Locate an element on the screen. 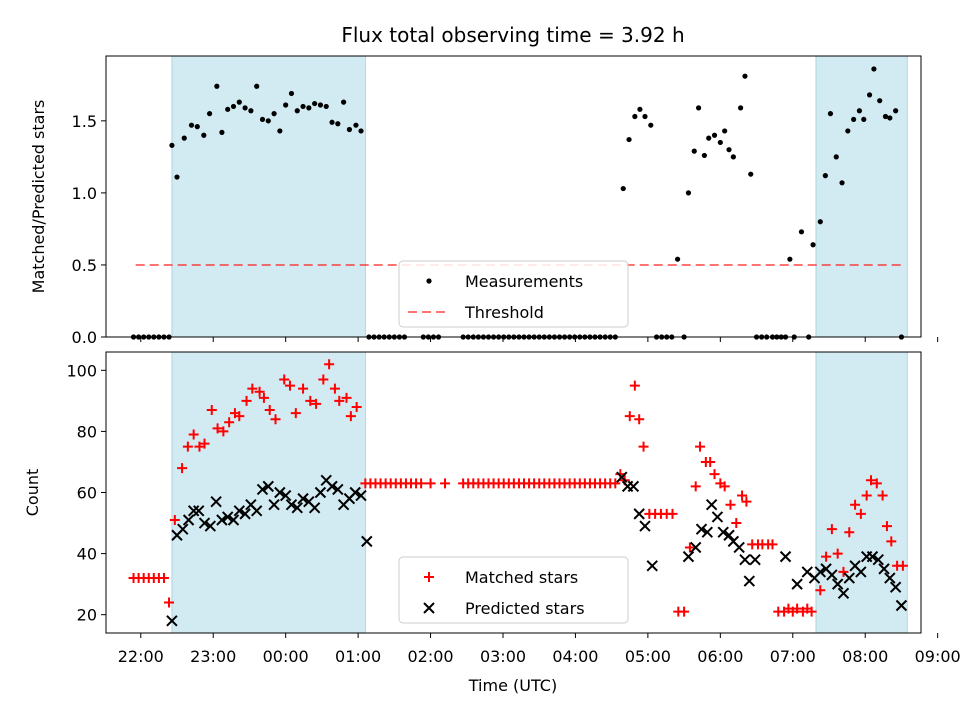 The width and height of the screenshot is (960, 720). x-tick-label: 02:00 is located at coordinates (430, 656).